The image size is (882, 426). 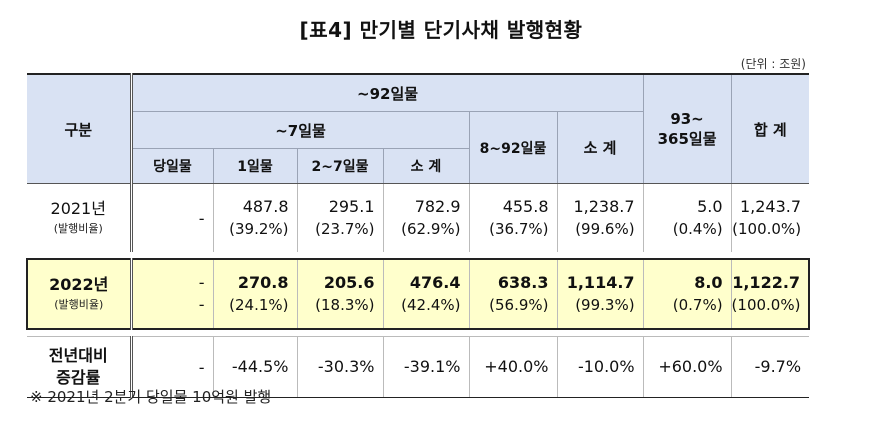 I want to click on value: 295.1, so click(x=351, y=206).